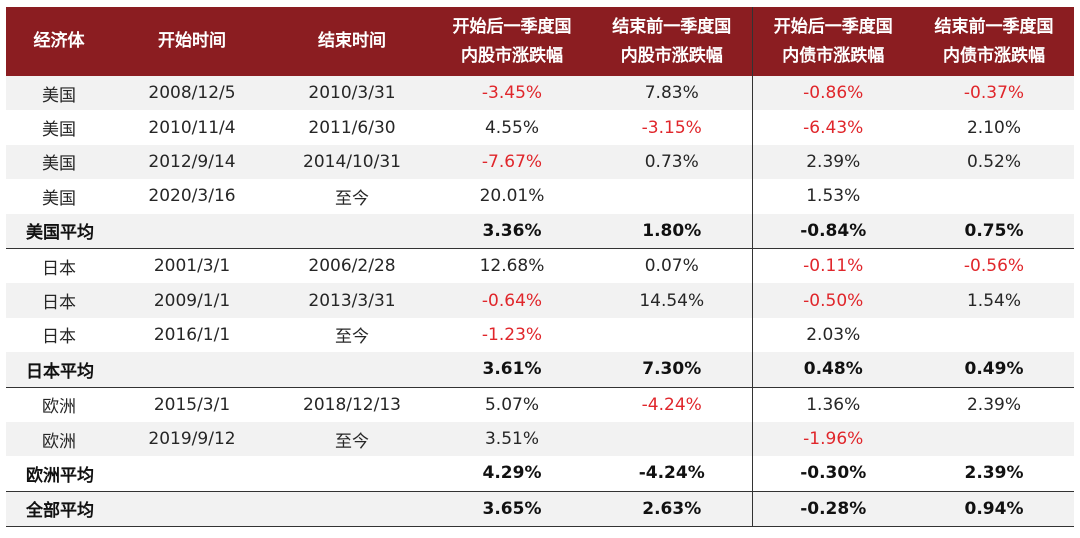 The height and width of the screenshot is (538, 1080). I want to click on cell-bond-after-start: -0.30%, so click(832, 474).